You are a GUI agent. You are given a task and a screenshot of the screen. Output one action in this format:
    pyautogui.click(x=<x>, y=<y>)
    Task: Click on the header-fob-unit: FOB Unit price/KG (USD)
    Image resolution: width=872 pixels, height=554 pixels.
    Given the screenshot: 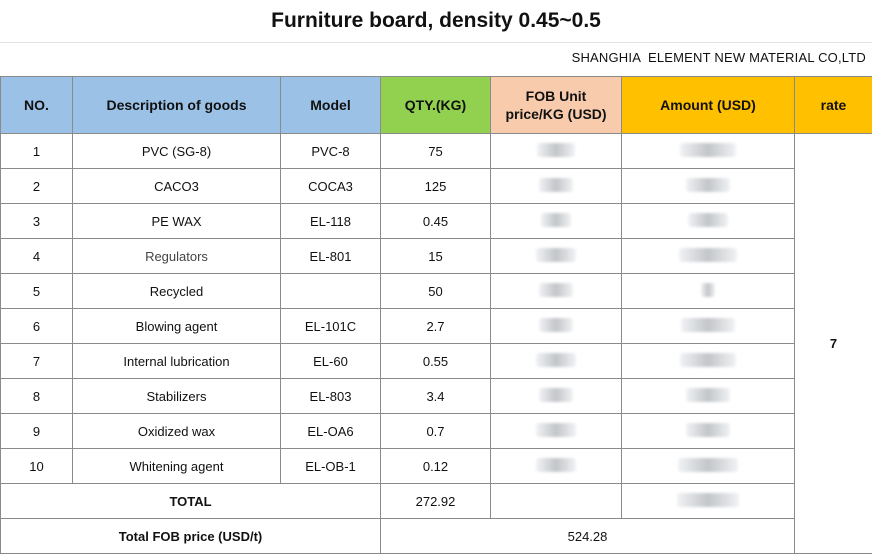 What is the action you would take?
    pyautogui.click(x=556, y=105)
    